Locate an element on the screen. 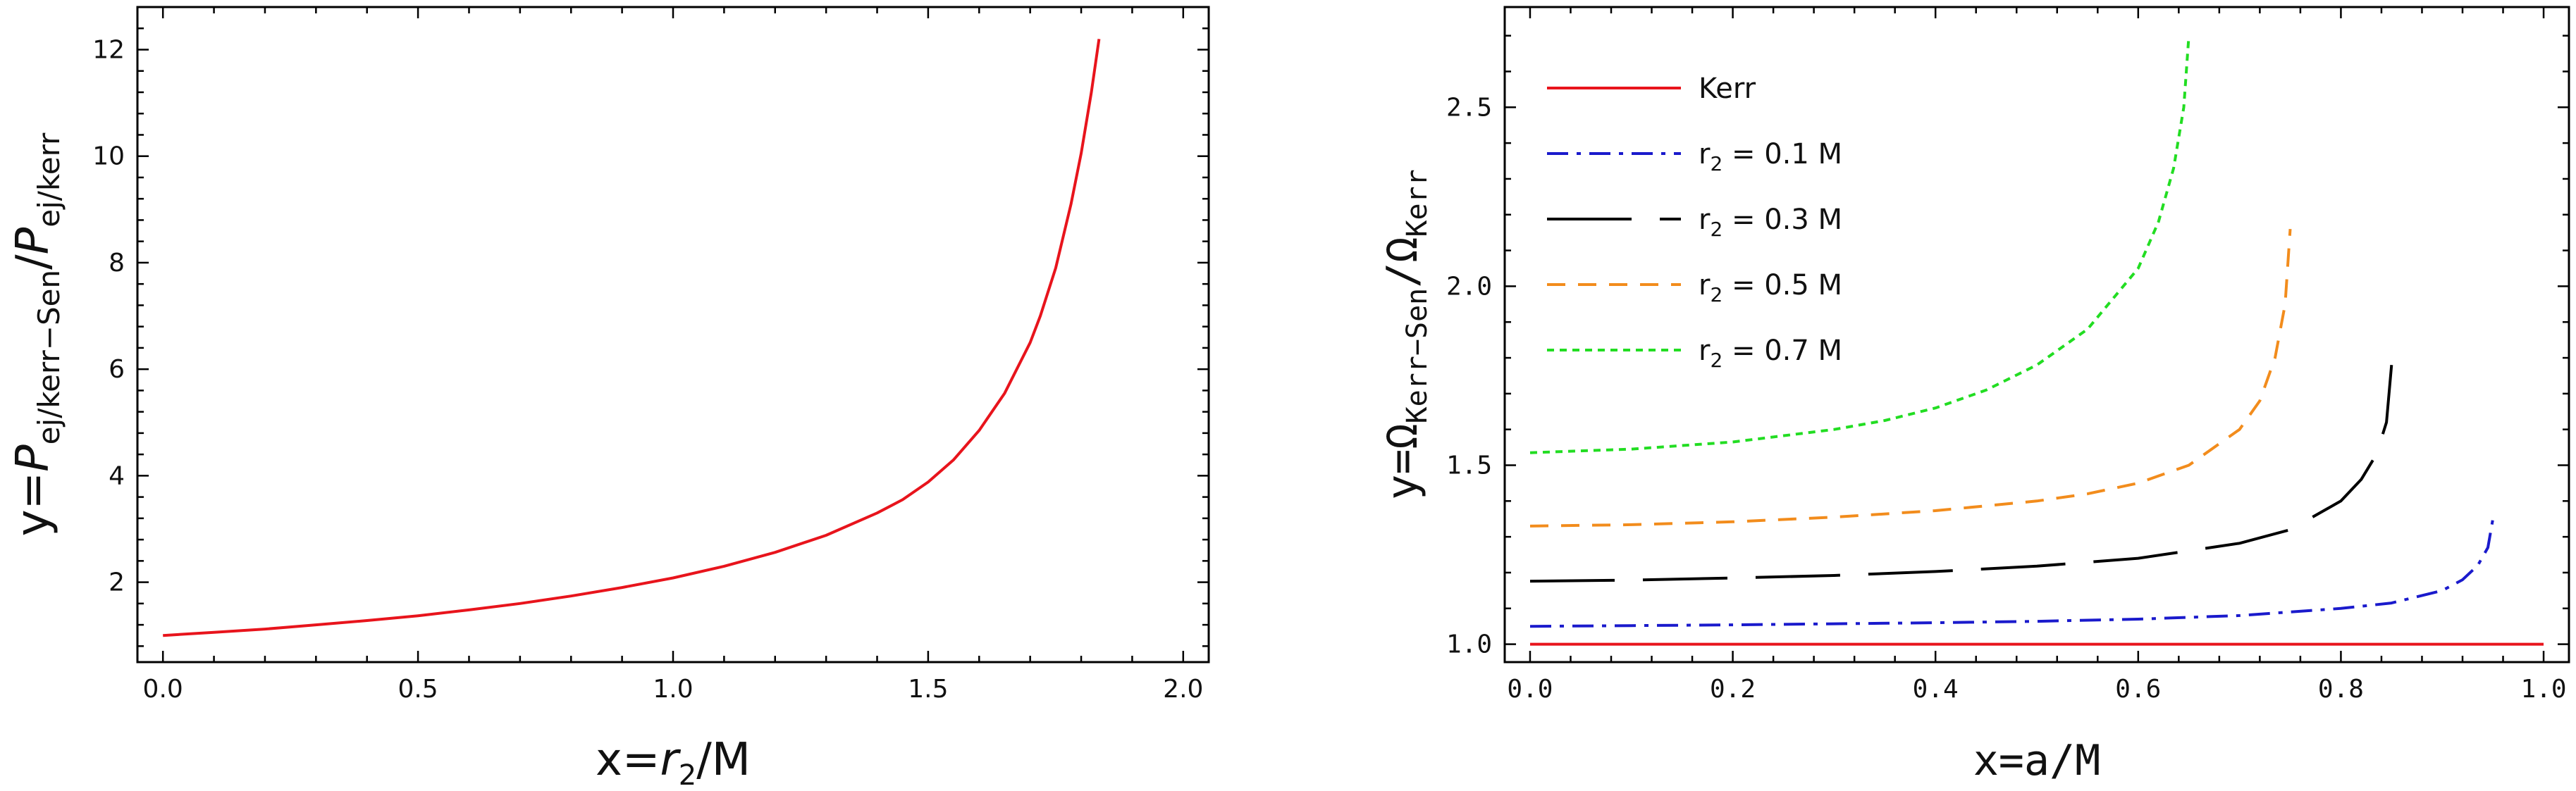 The height and width of the screenshot is (791, 2576). y-axis-label-right: y=ΩKerr−Sen/ΩKerr is located at coordinates (1406, 334).